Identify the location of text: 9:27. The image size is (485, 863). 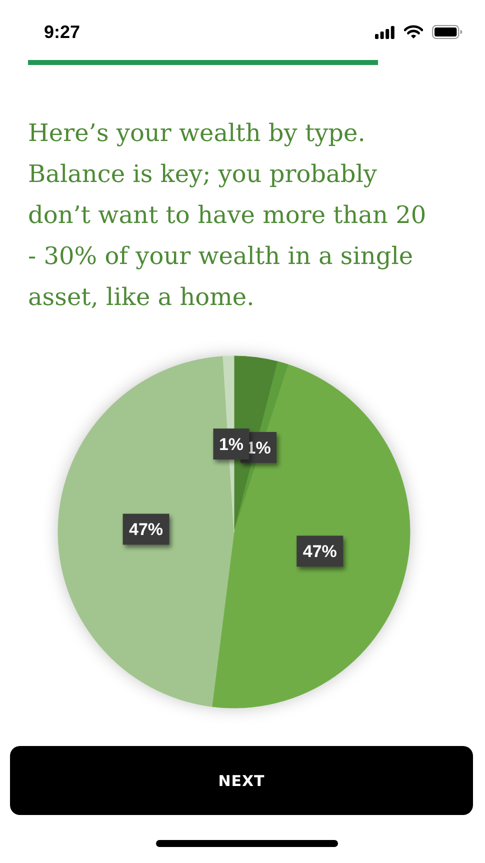
(62, 32).